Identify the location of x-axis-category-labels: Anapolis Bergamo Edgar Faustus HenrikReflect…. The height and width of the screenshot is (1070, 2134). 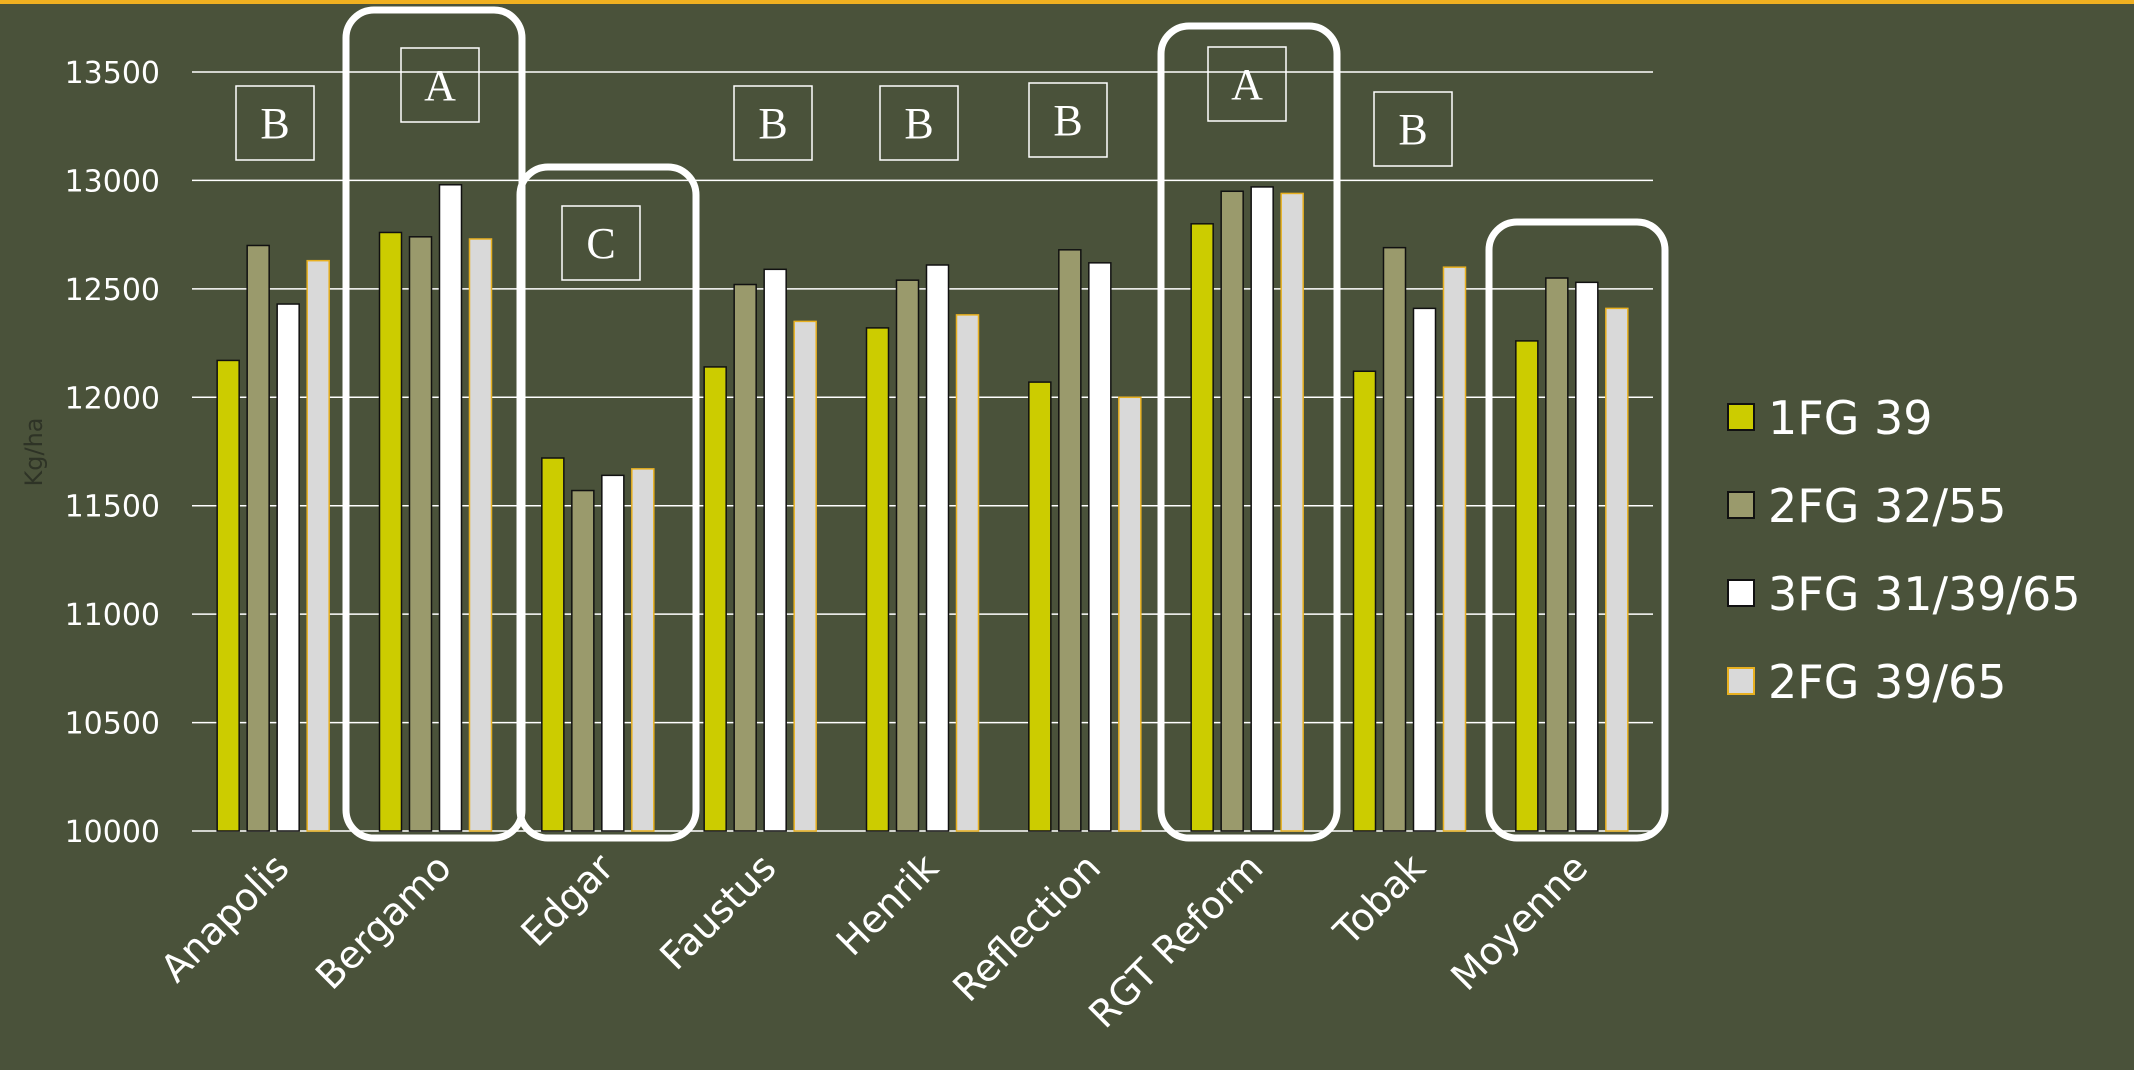
(874, 941).